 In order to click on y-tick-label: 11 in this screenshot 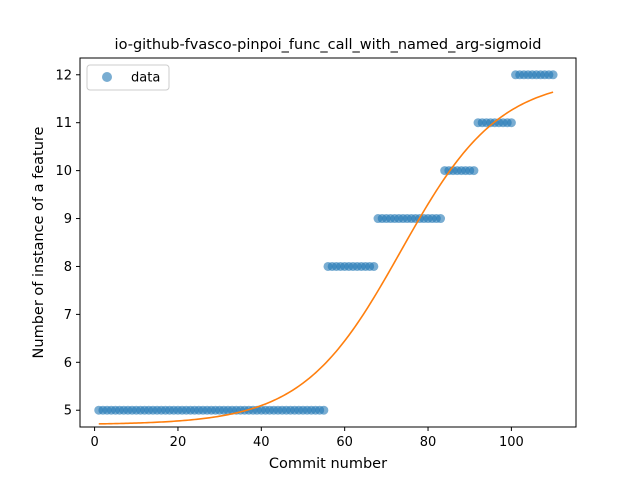, I will do `click(63, 123)`.